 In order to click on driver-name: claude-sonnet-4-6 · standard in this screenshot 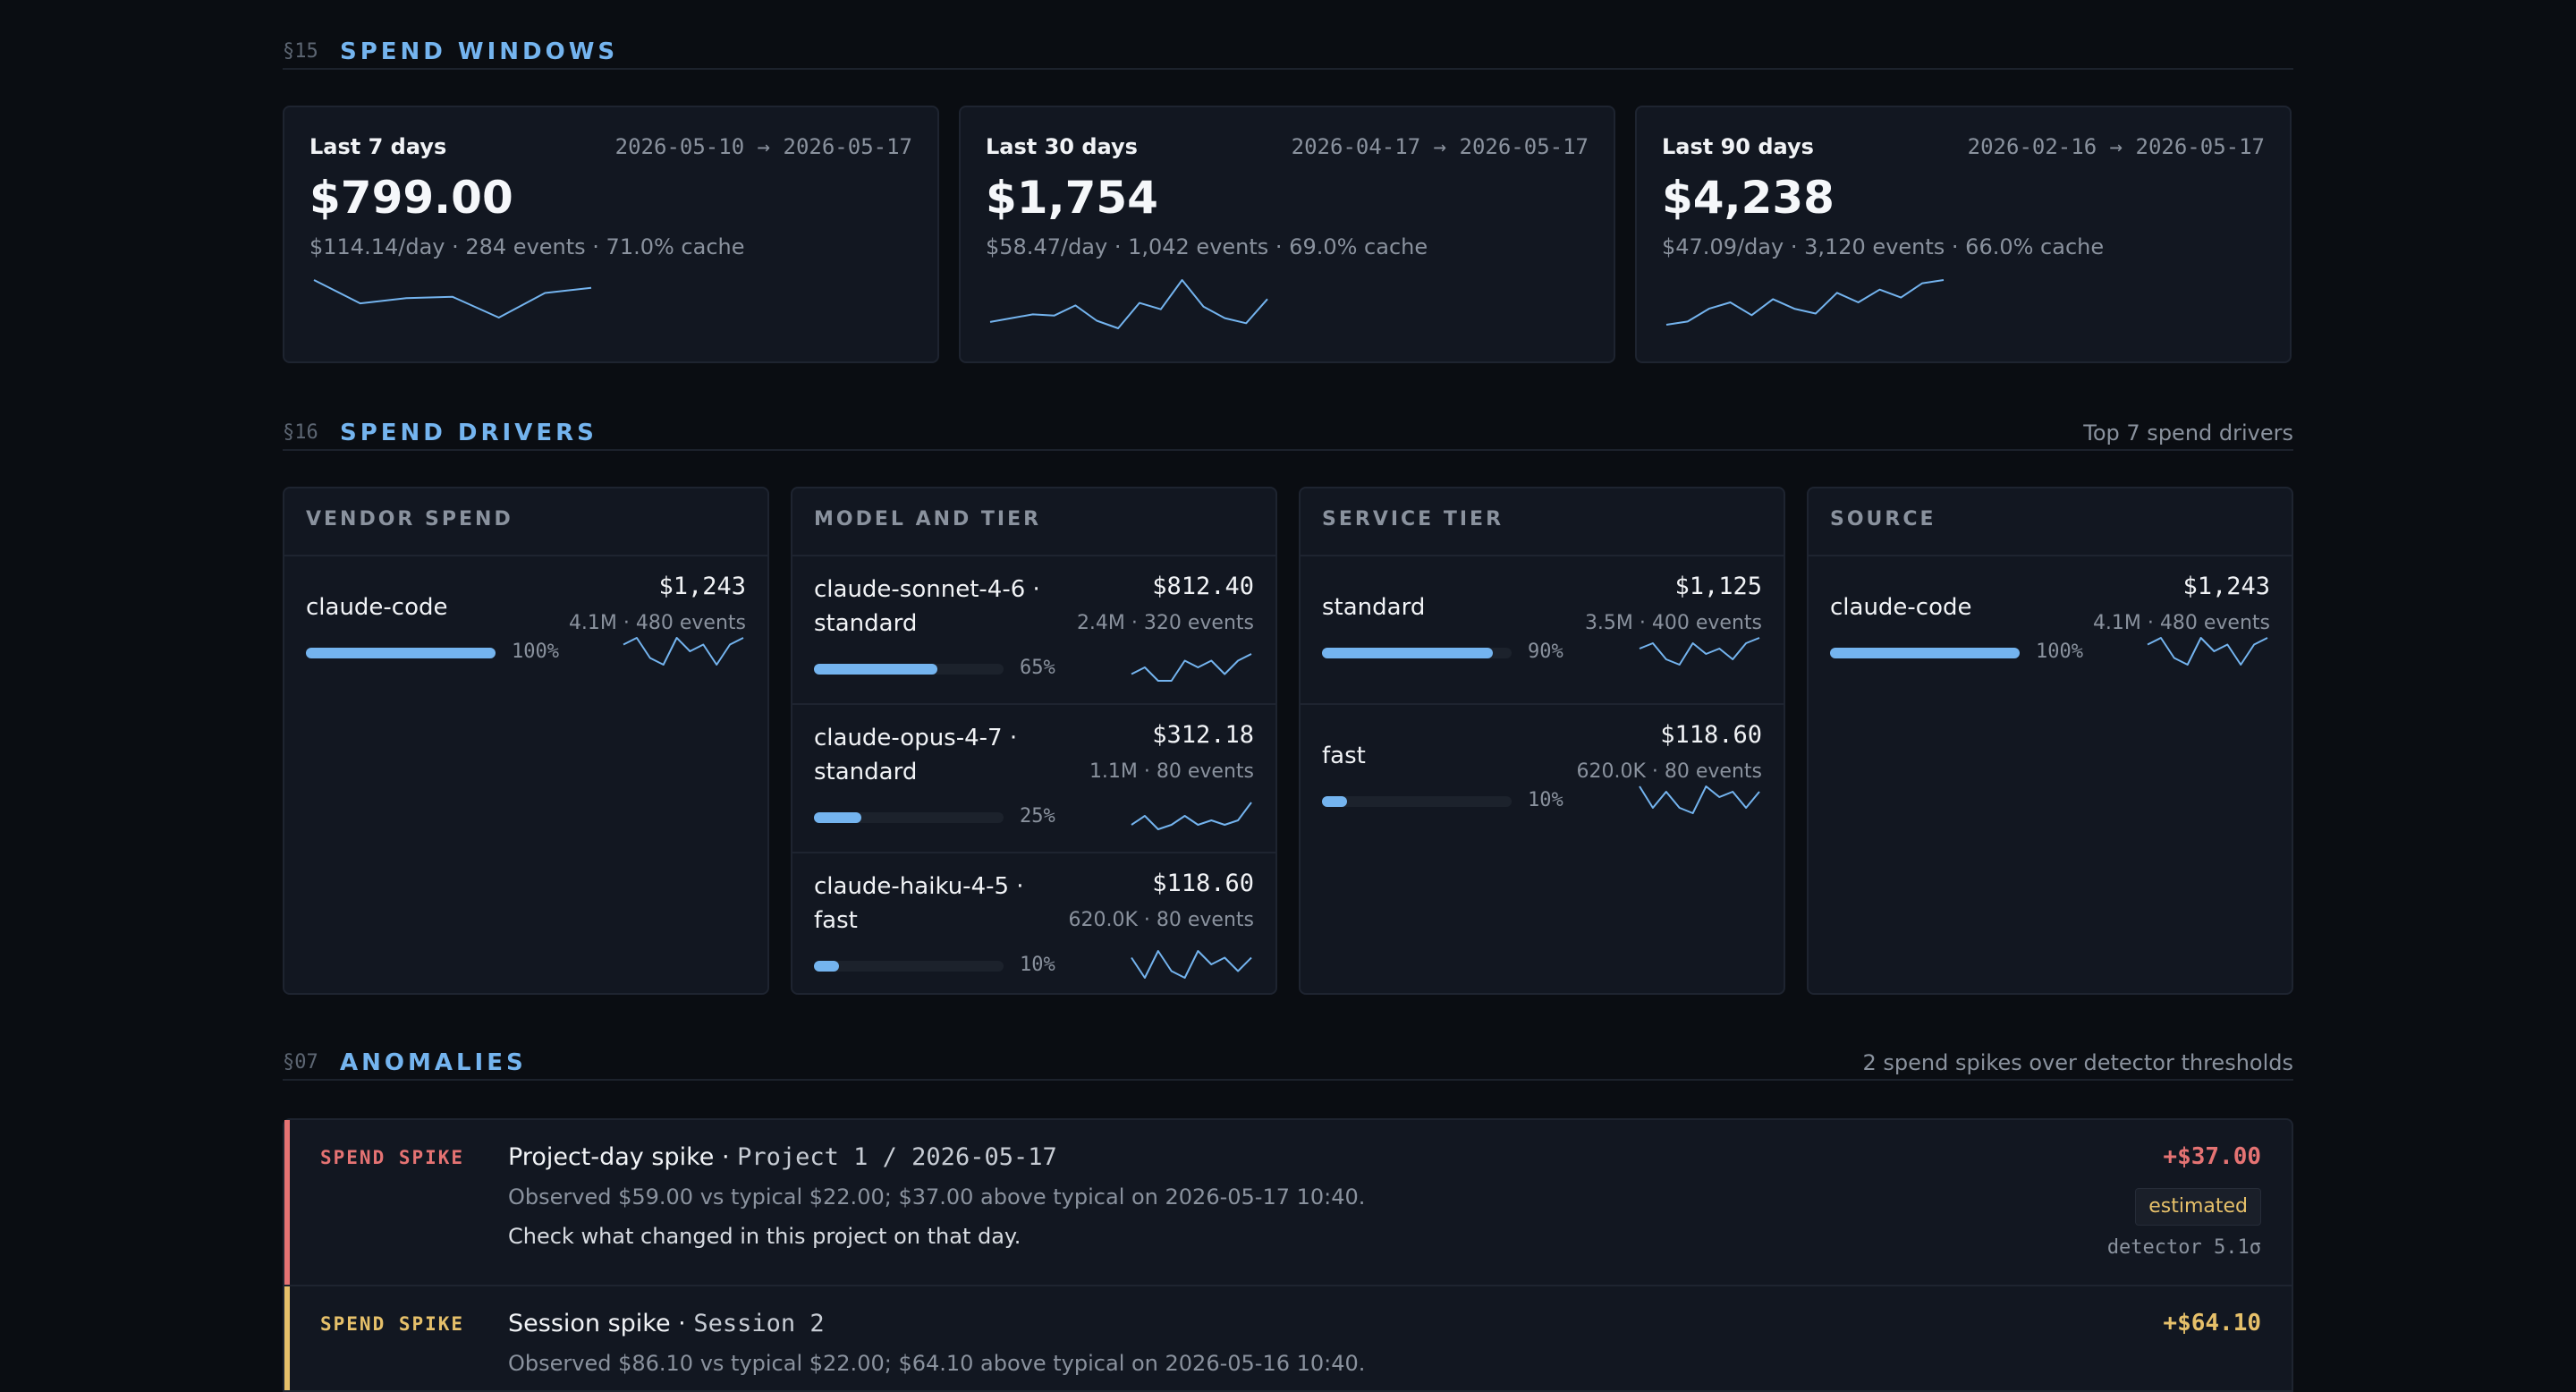, I will do `click(927, 606)`.